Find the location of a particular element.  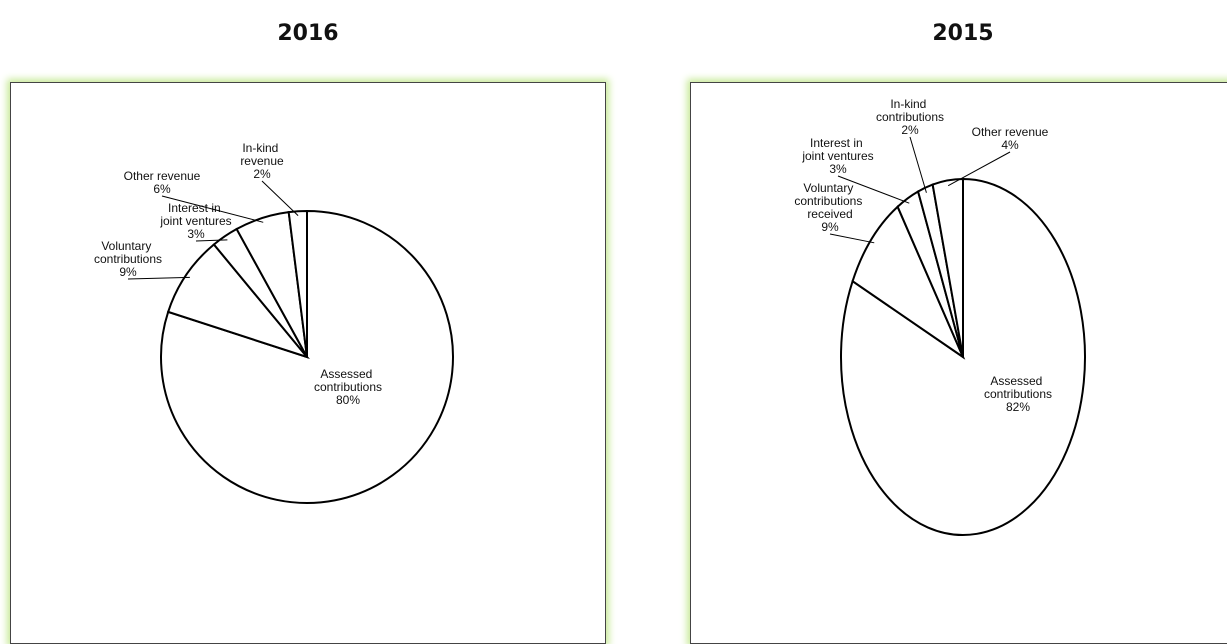

value-label: 80% is located at coordinates (348, 400).